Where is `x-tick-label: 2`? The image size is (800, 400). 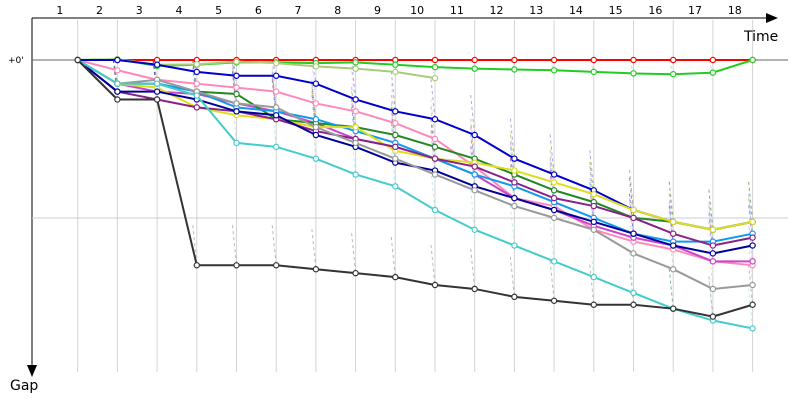
x-tick-label: 2 is located at coordinates (99, 10).